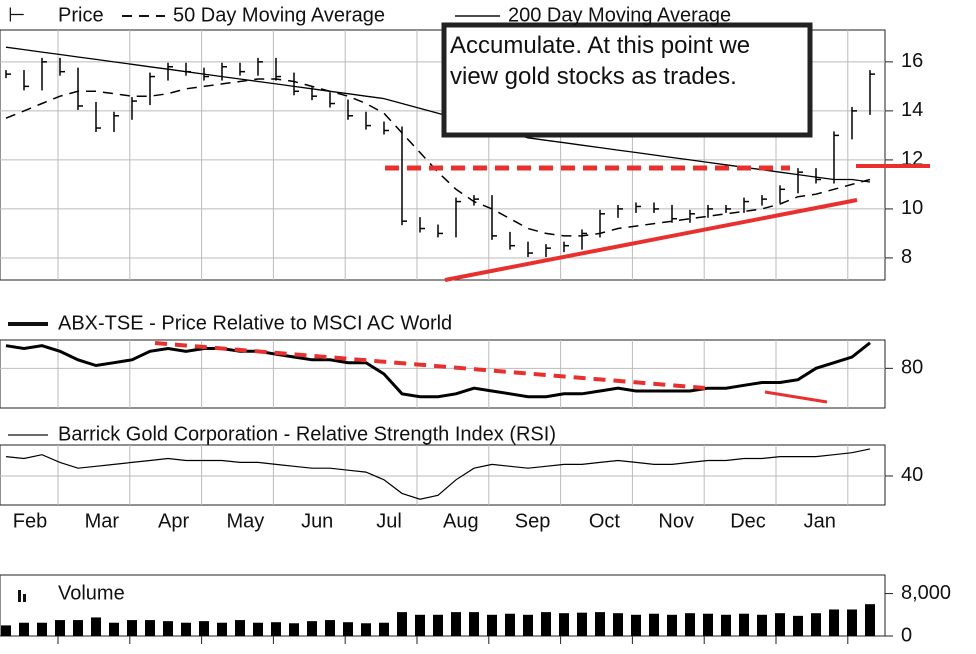 This screenshot has height=654, width=976. What do you see at coordinates (906, 257) in the screenshot?
I see `y-tick-label: 8` at bounding box center [906, 257].